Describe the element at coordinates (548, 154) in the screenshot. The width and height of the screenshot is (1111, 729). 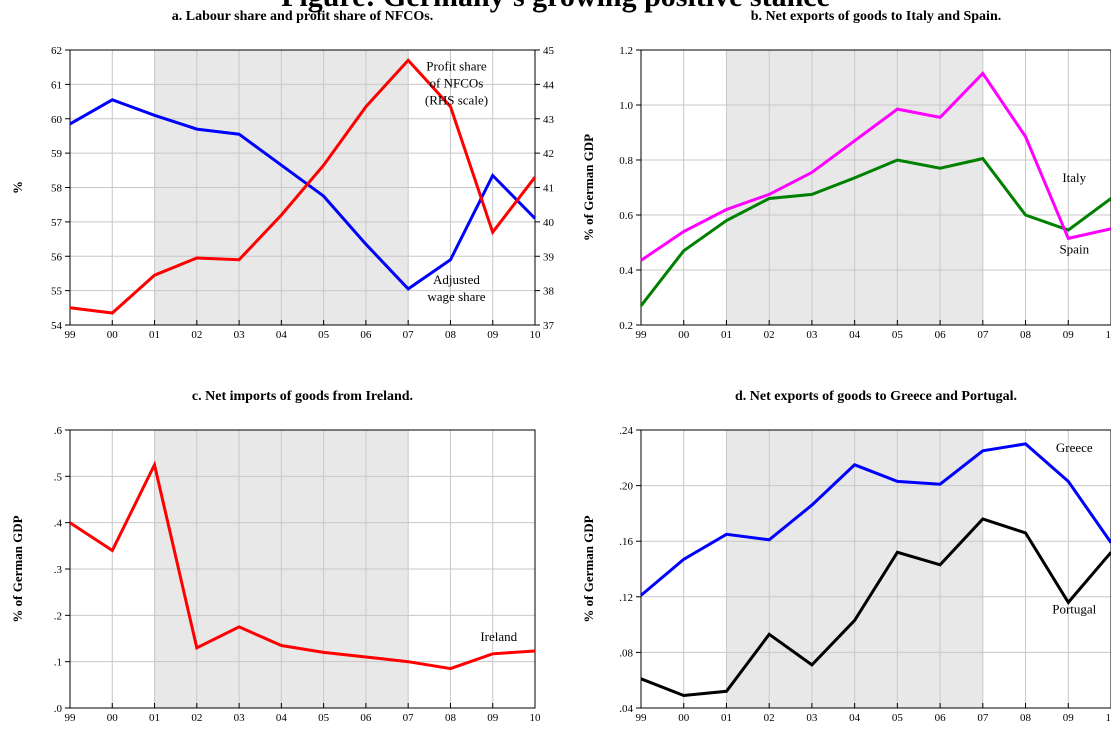
I see `y2-tick-label: 42` at that location.